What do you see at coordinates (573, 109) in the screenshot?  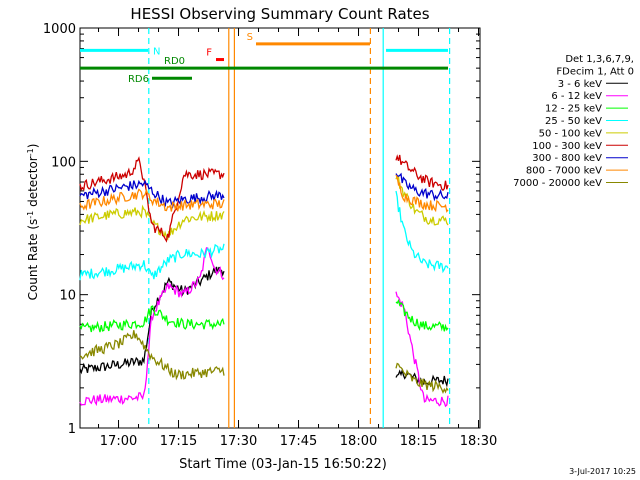 I see `legend-entry: 12 - 25 keV` at bounding box center [573, 109].